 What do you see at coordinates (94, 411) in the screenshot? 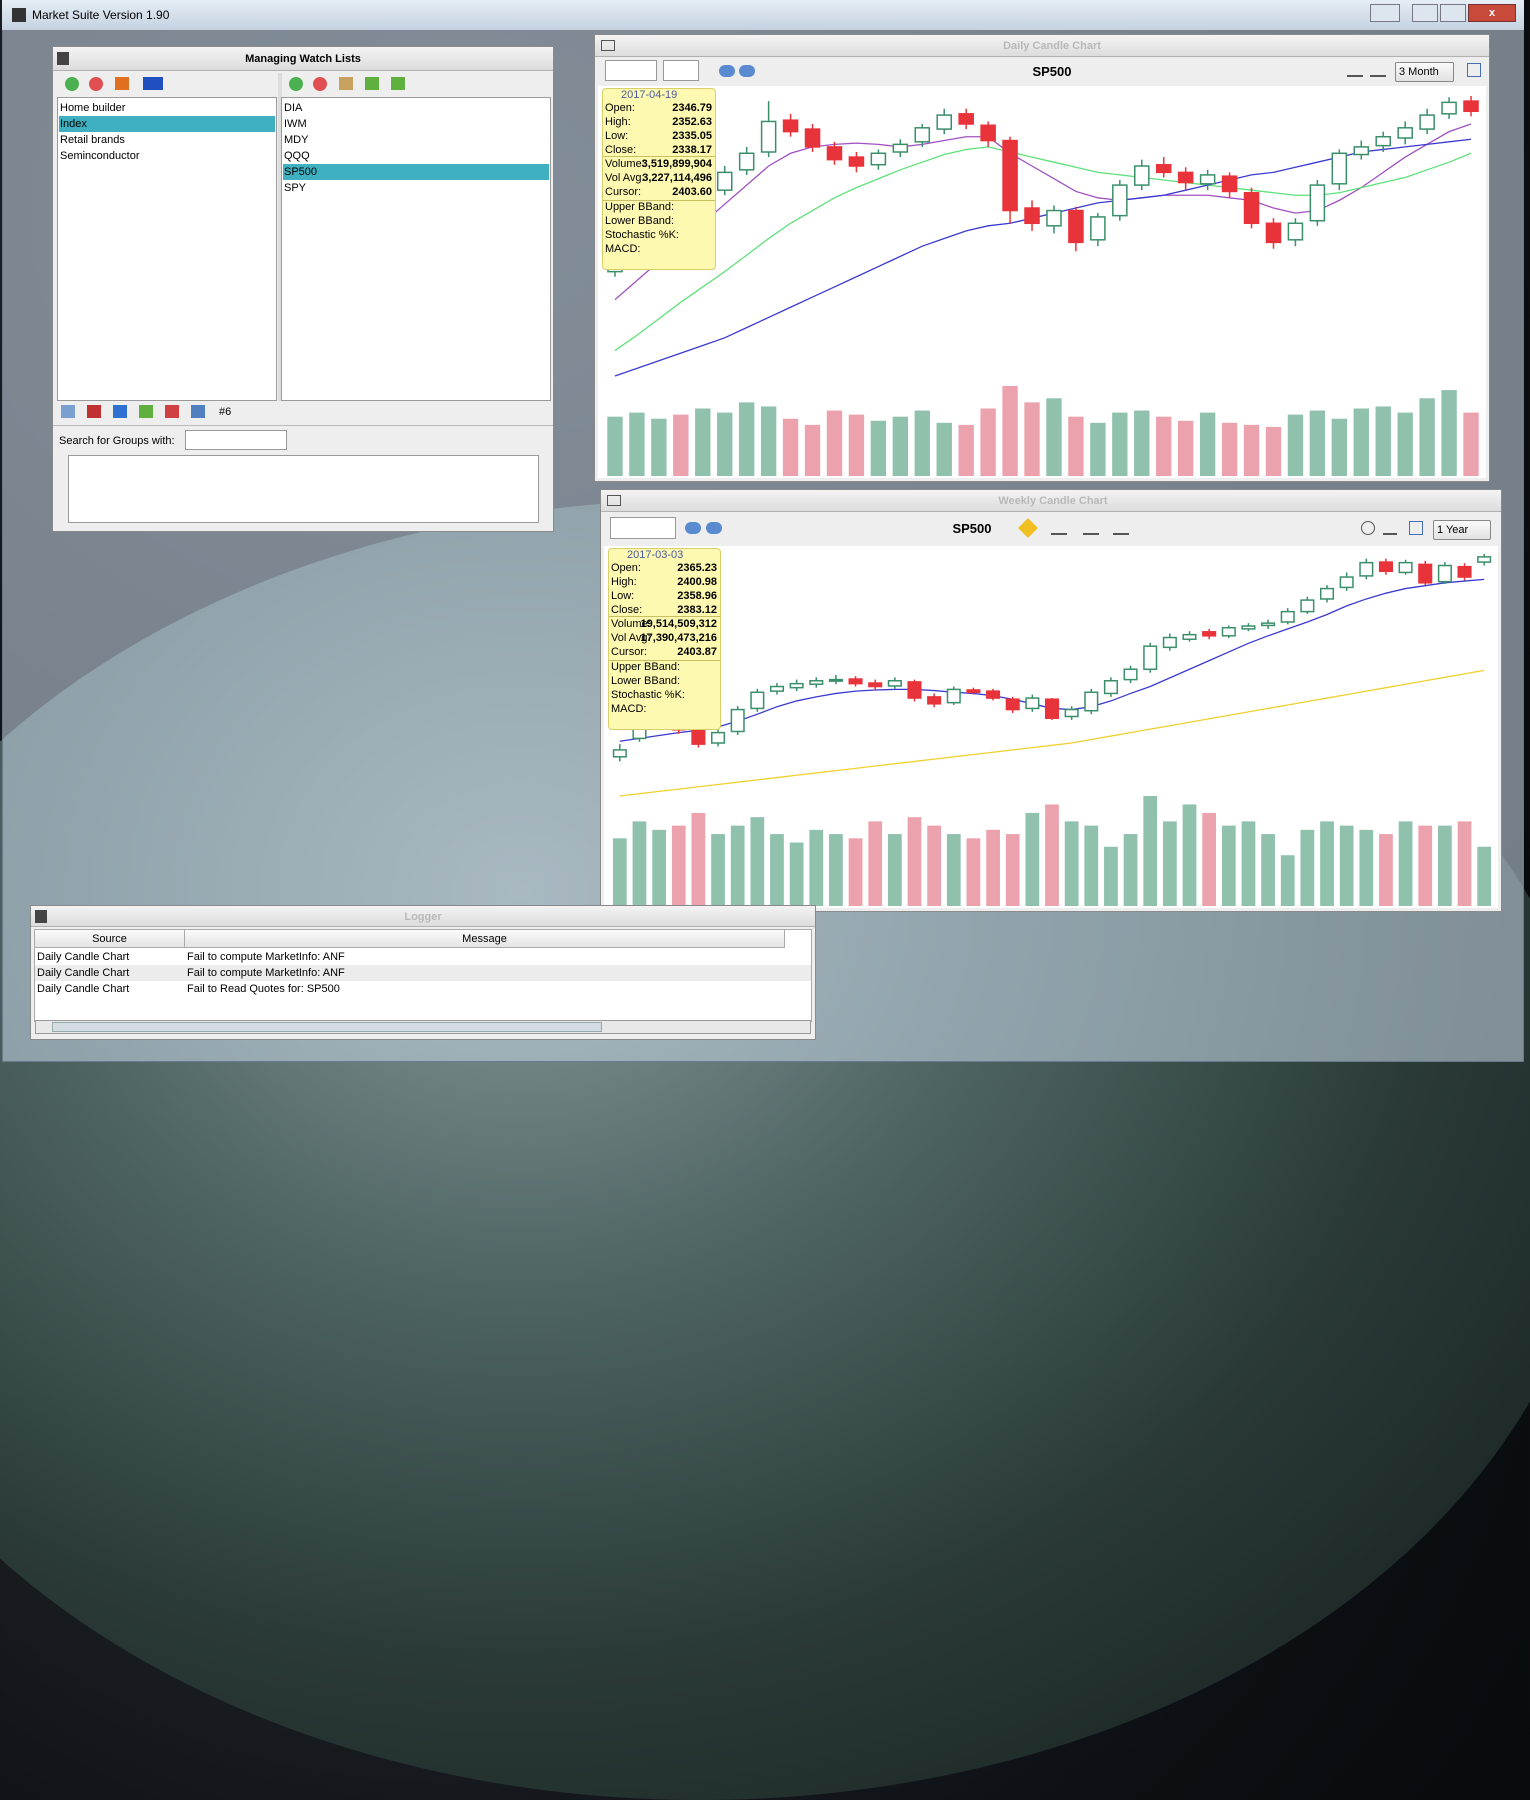
I see `delete-button` at bounding box center [94, 411].